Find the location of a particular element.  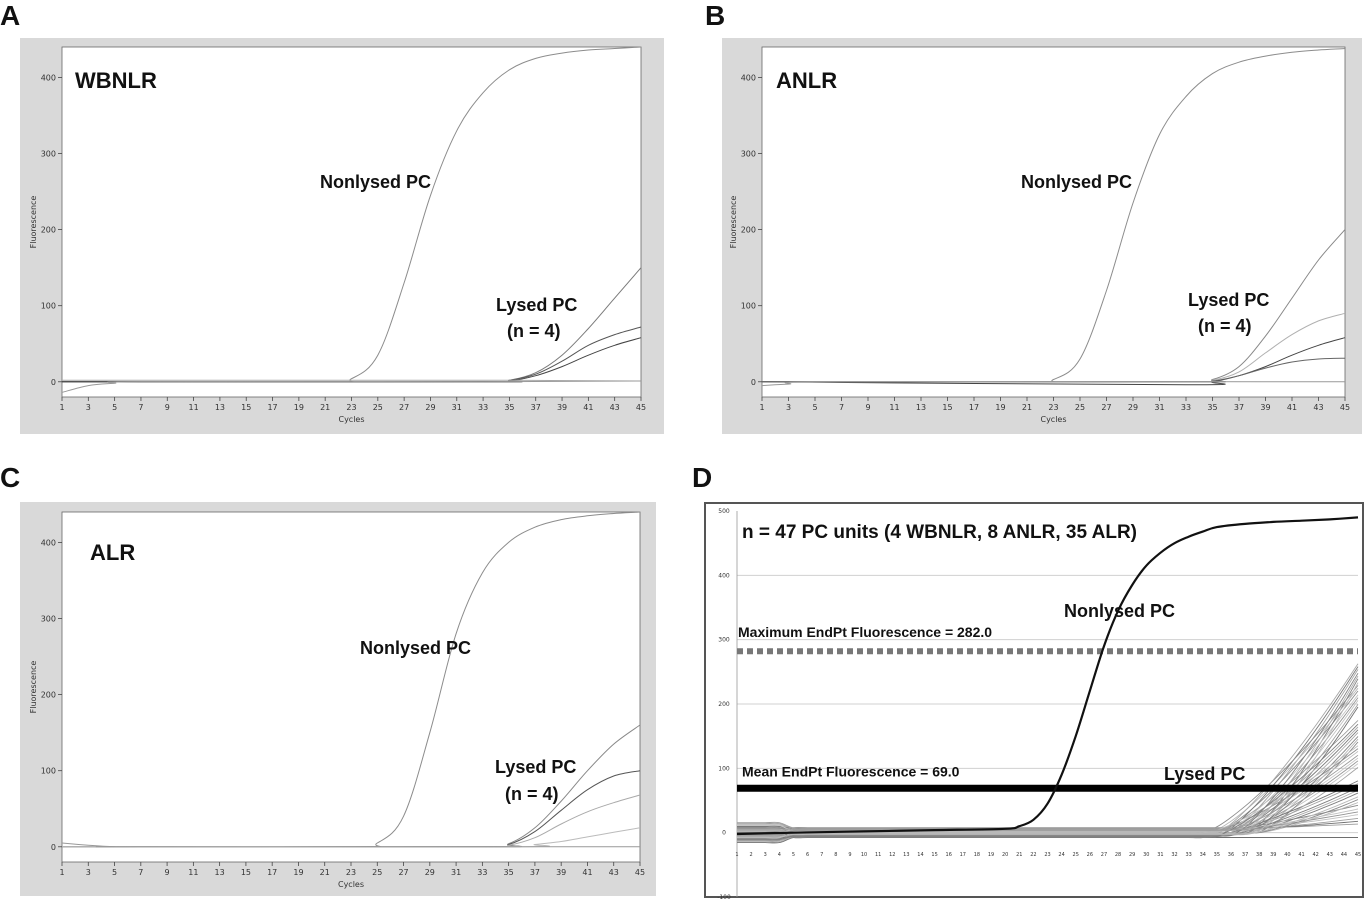

panel-d-ytick-label: 300 is located at coordinates (724, 640).